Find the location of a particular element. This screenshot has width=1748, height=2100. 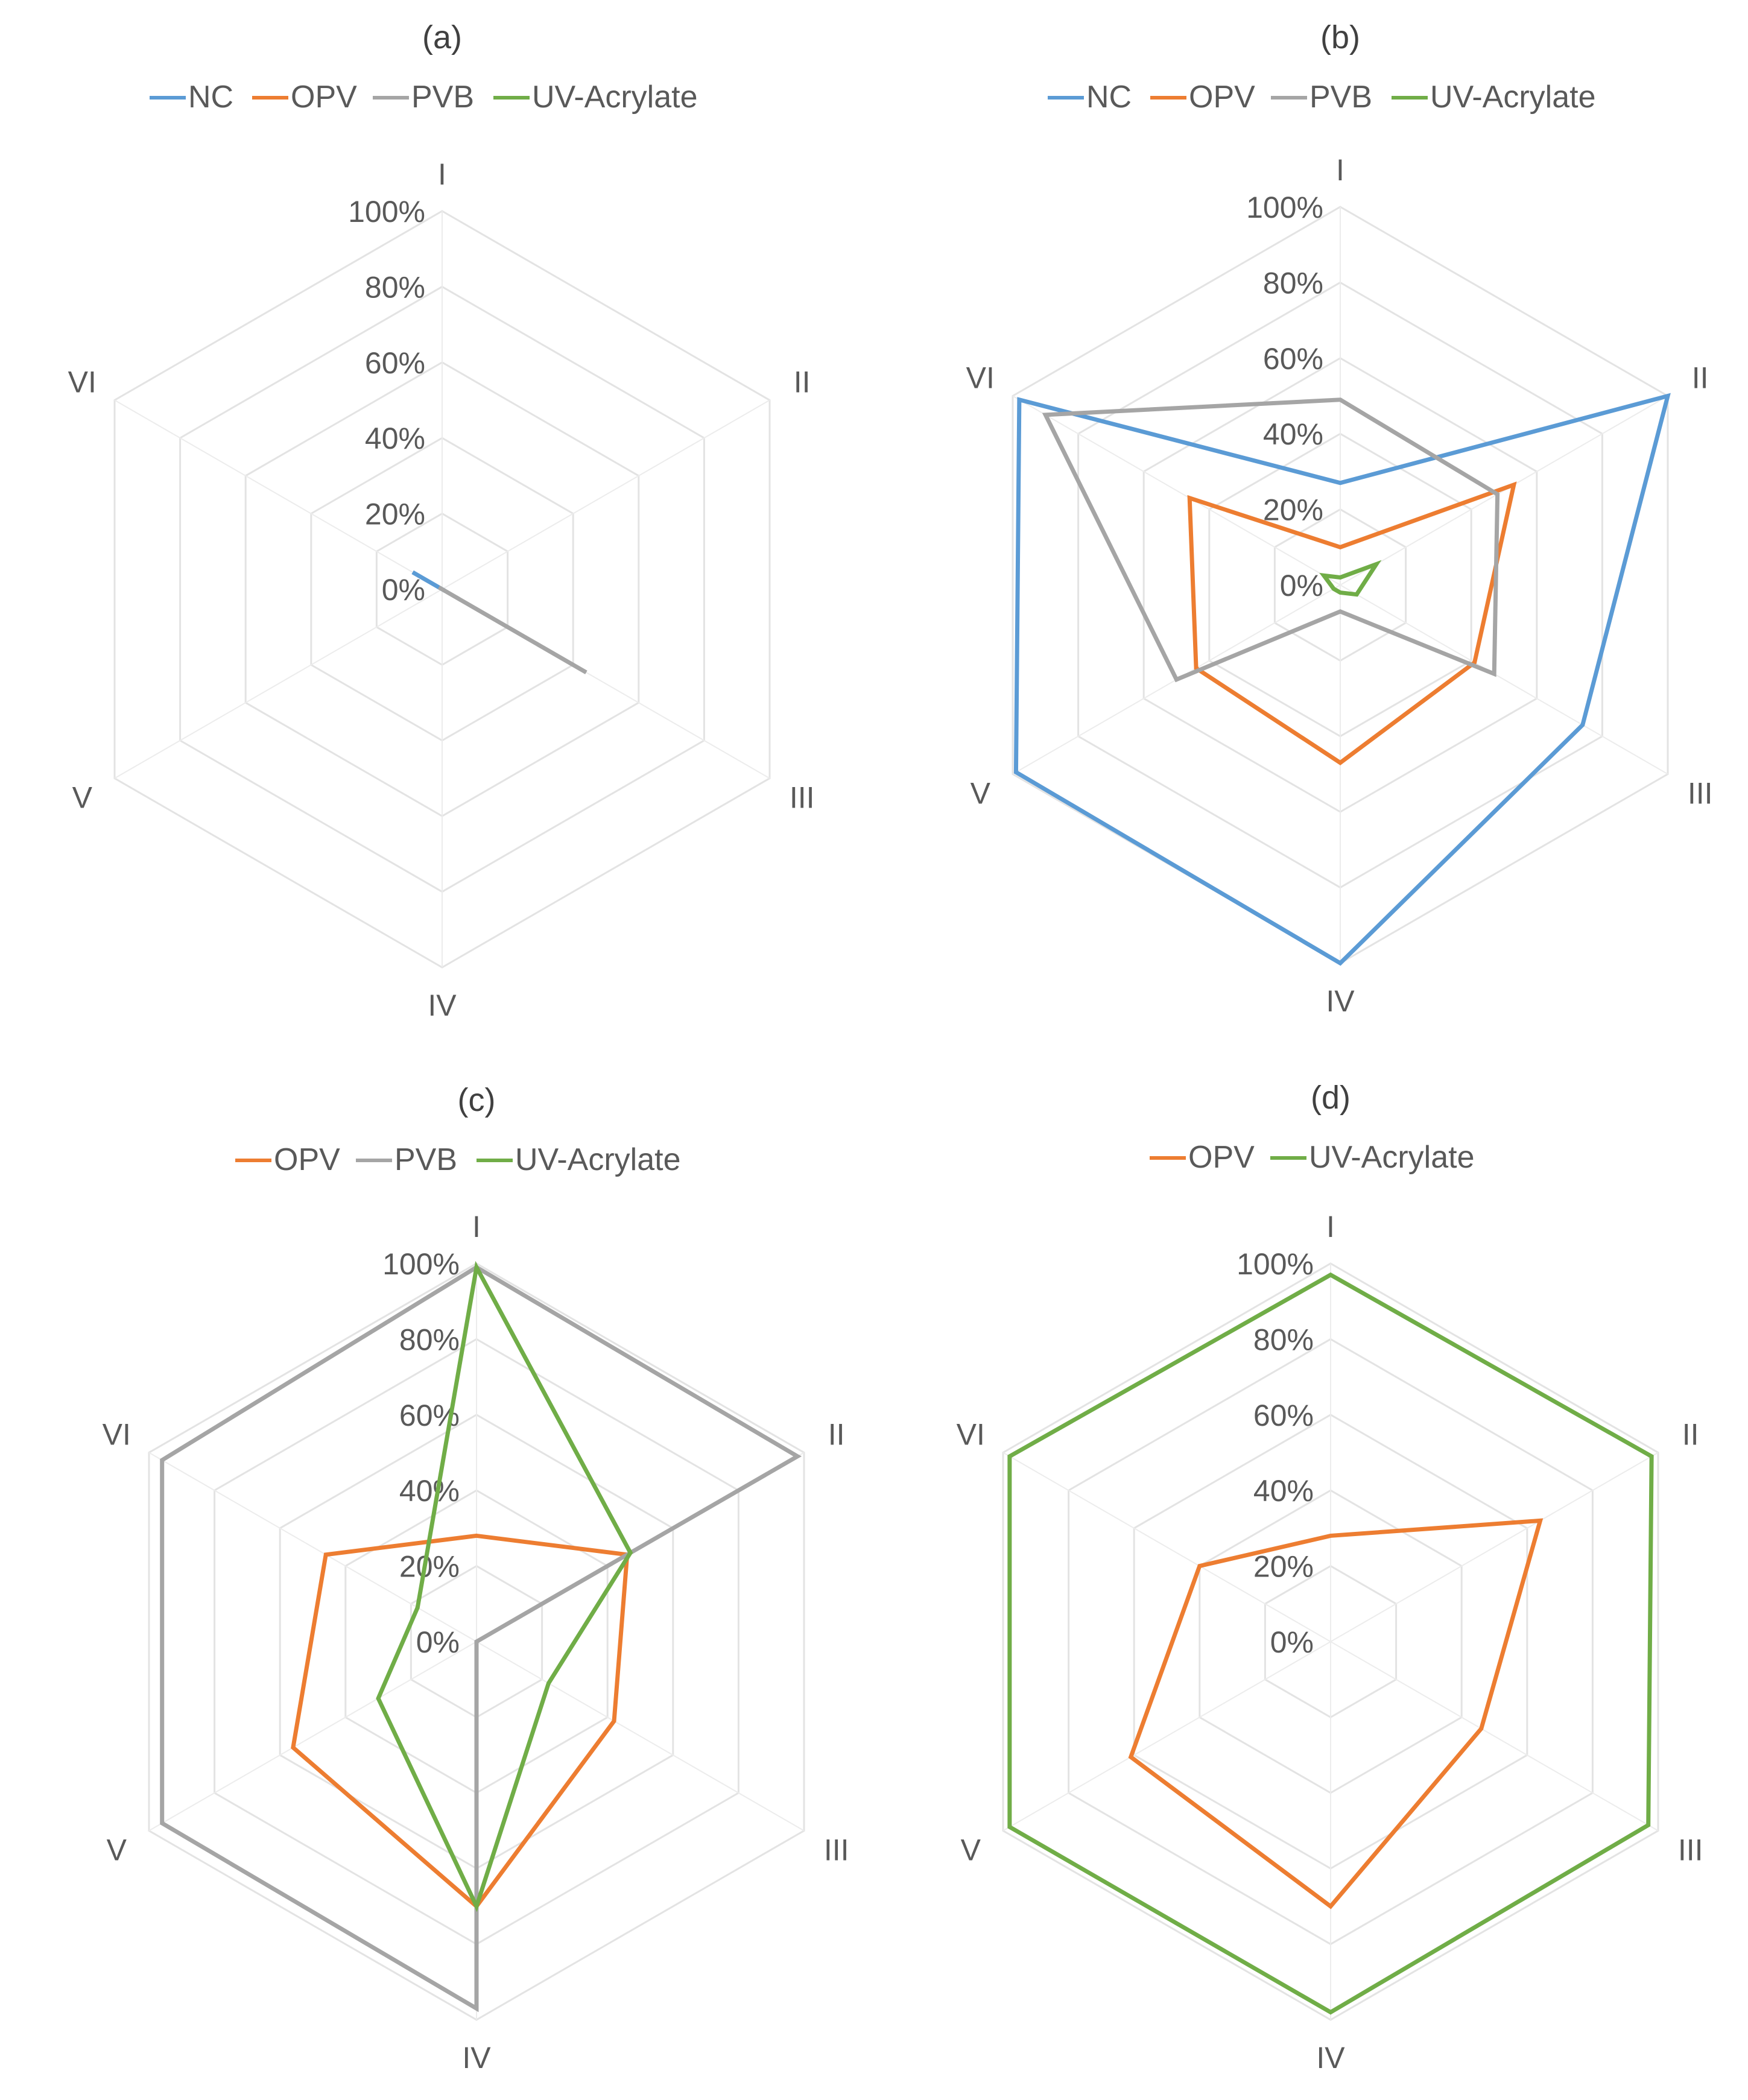

panel-2-series-nc is located at coordinates (1342, 679).